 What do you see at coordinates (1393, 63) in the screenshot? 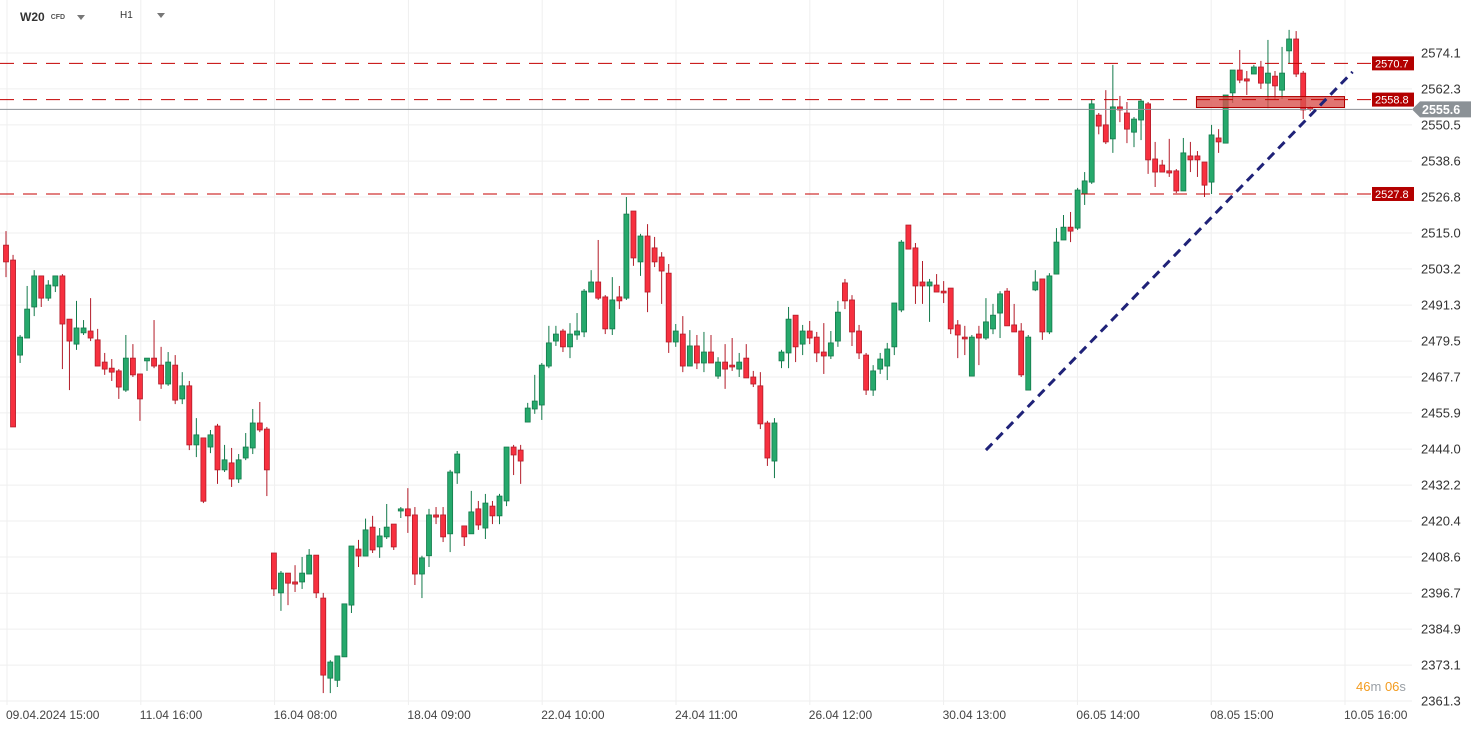
I see `level-price-badge` at bounding box center [1393, 63].